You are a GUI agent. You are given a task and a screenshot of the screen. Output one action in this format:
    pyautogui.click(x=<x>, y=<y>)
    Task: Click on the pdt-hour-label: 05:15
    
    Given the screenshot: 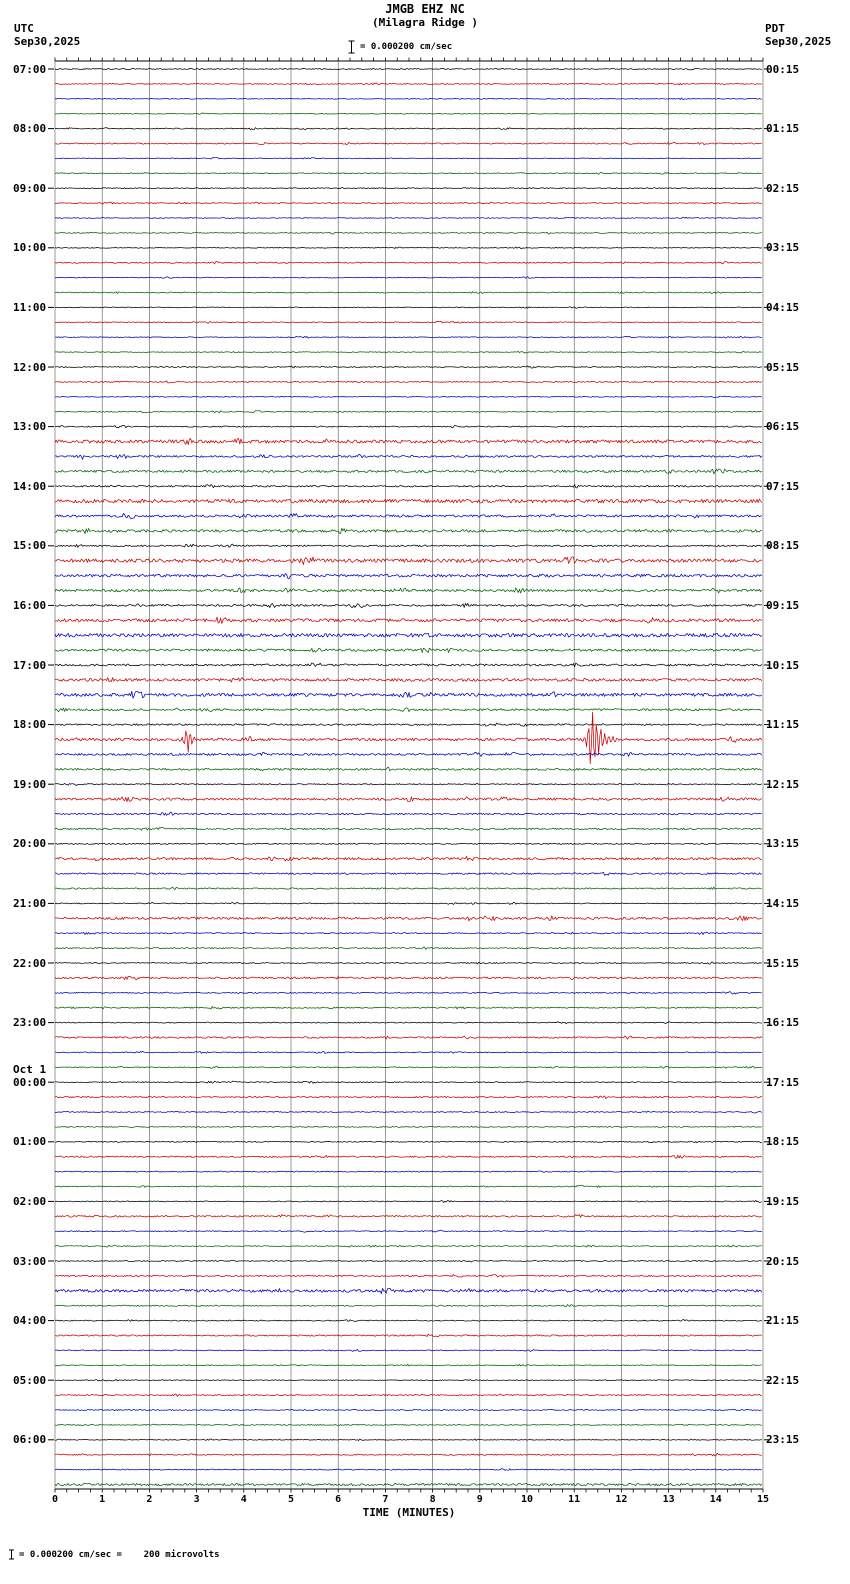 What is the action you would take?
    pyautogui.click(x=783, y=367)
    